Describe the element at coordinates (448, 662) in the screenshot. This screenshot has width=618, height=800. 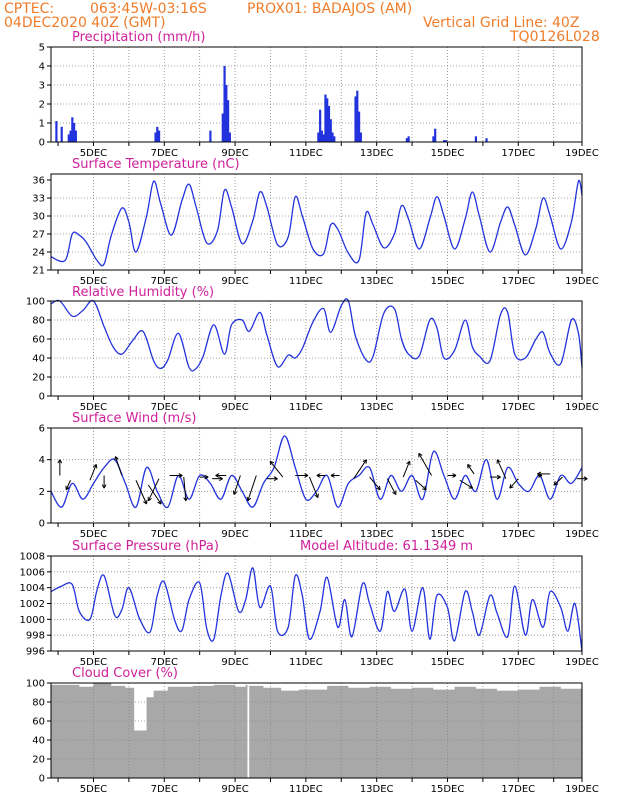
I see `press-xtick-label: 15DEC` at that location.